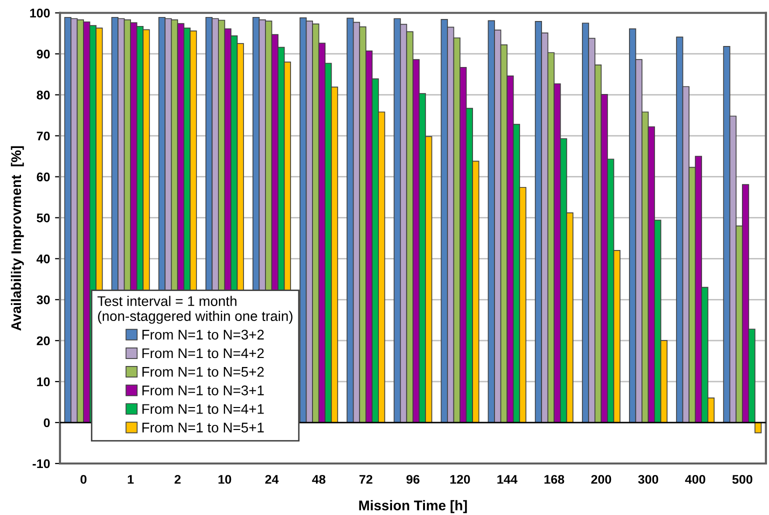  I want to click on x-tick-label: 1, so click(131, 479).